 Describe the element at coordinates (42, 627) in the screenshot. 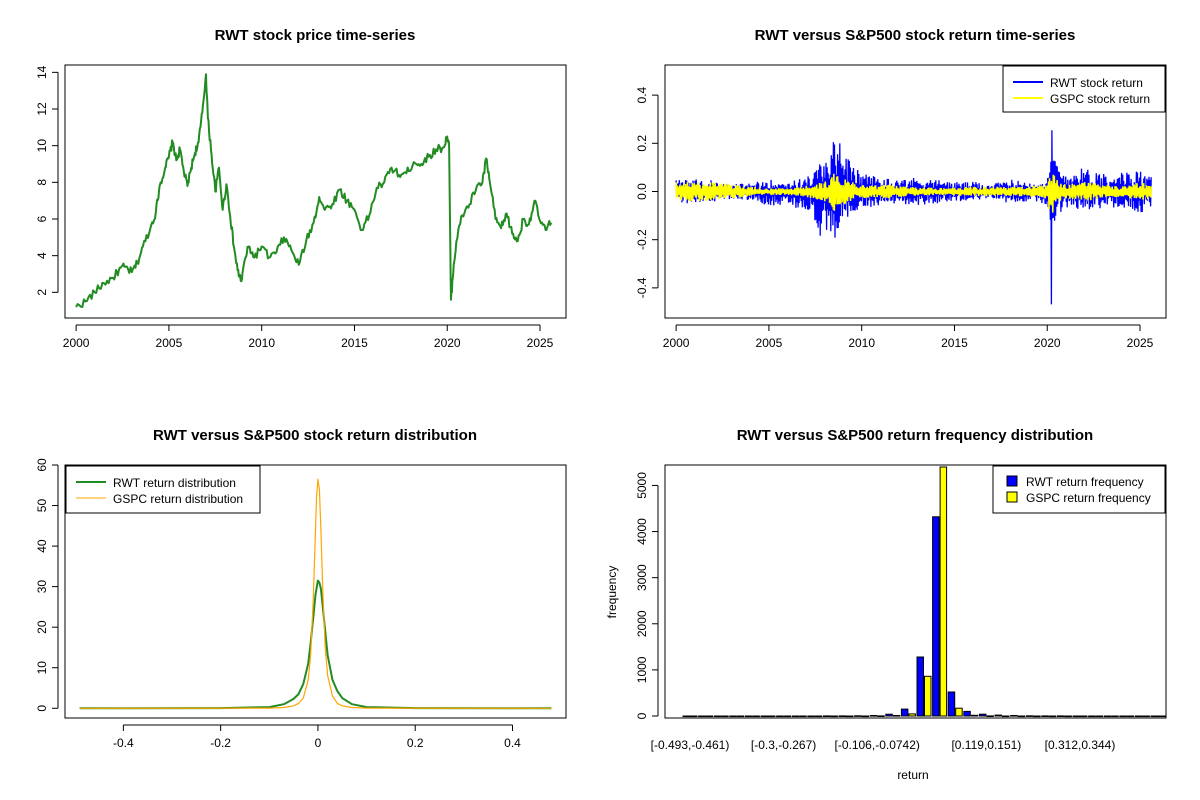

I see `y-tick-label: 20` at that location.